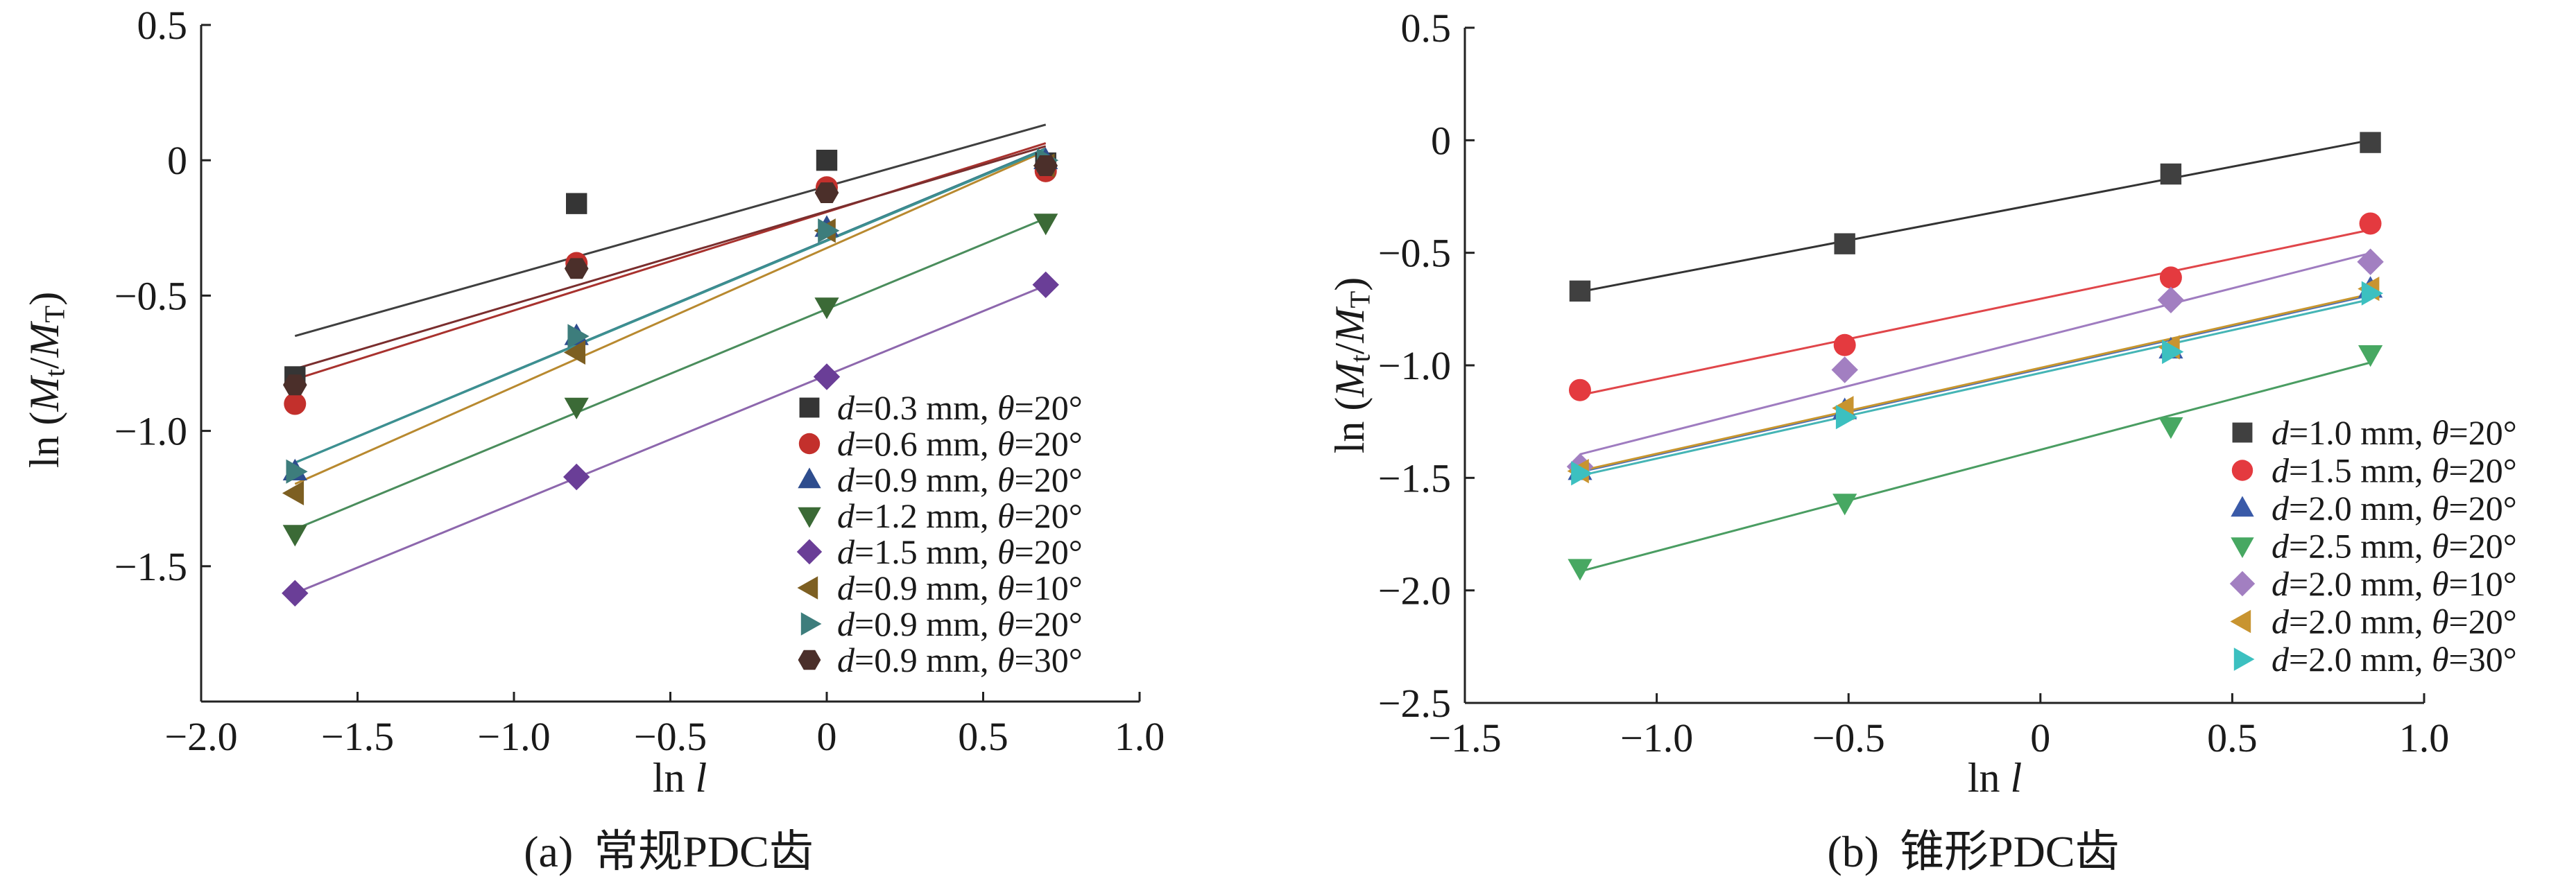 Image resolution: width=2576 pixels, height=879 pixels. Describe the element at coordinates (807, 588) in the screenshot. I see `triangle-left-legend-marker` at that location.